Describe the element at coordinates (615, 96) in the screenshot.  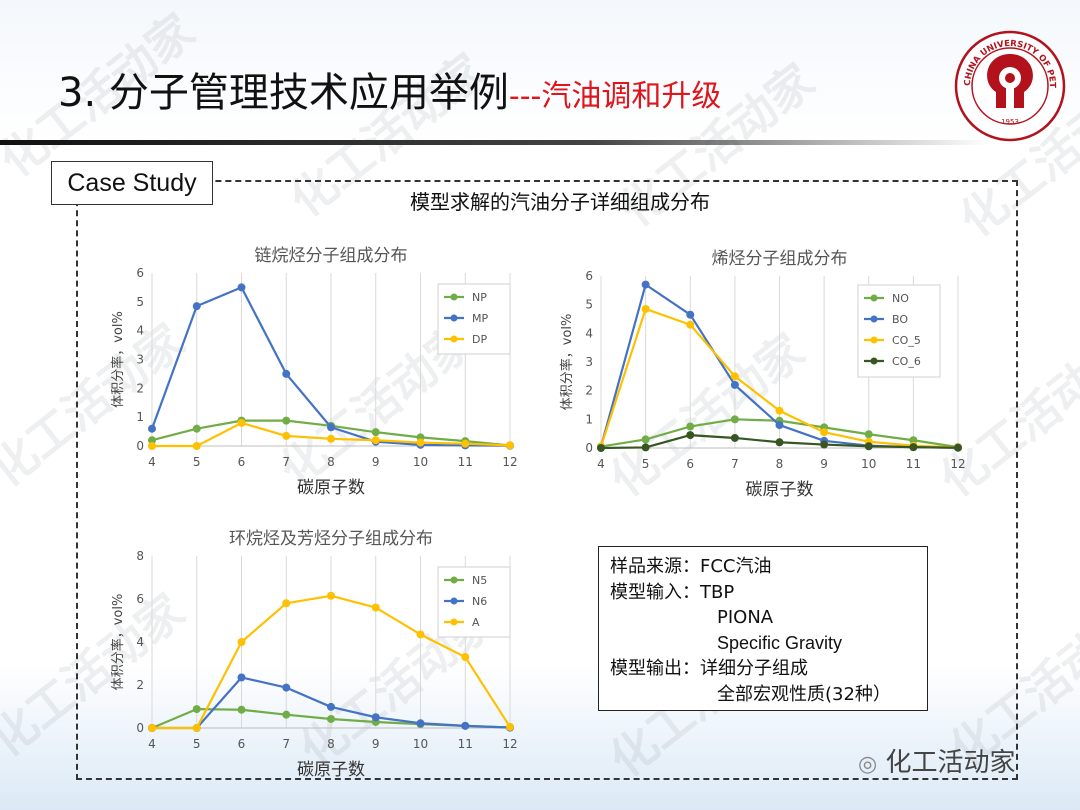
I see `slide-title-sub: ---汽油调和升级` at that location.